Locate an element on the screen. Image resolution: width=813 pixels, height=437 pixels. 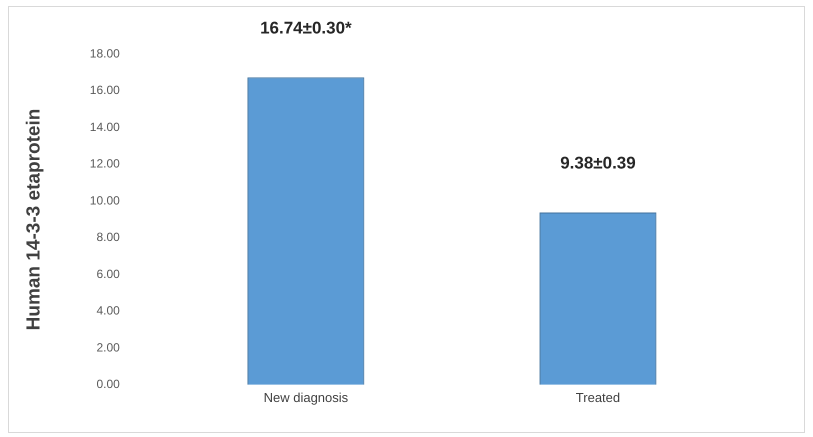
data-label: 16.74±0.30* is located at coordinates (306, 28).